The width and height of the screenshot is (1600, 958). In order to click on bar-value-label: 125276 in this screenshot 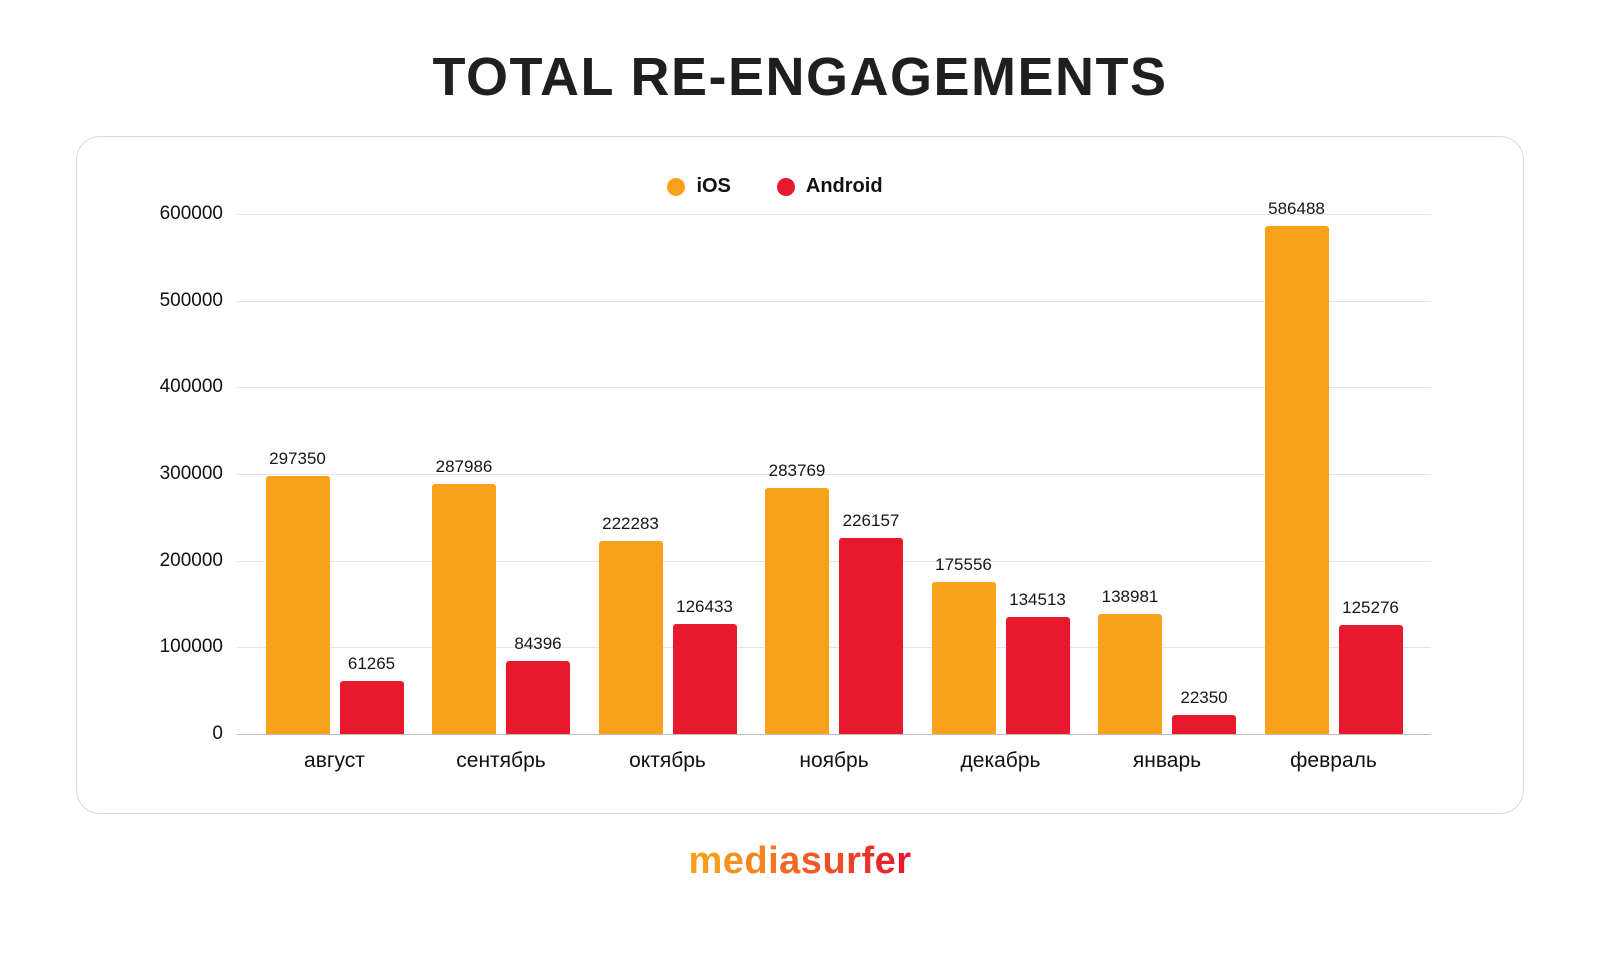, I will do `click(1370, 607)`.